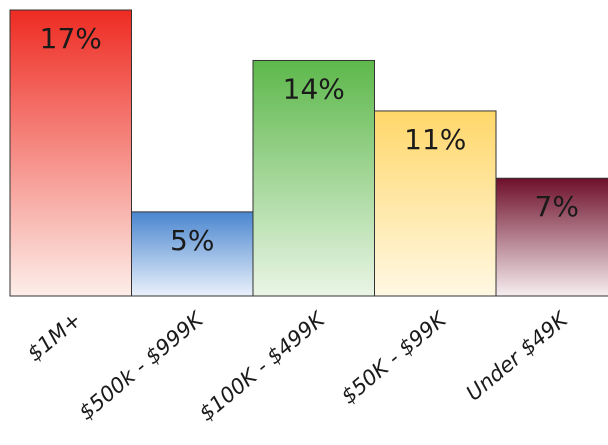  I want to click on category-label-under-49k: Under $49K, so click(517, 356).